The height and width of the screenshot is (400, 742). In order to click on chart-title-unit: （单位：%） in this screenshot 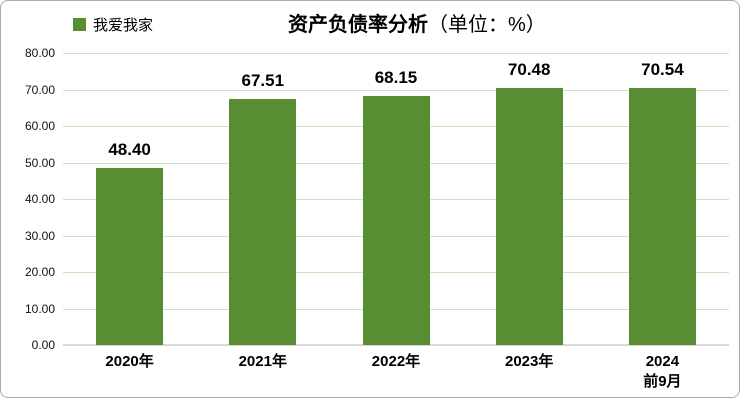, I will do `click(487, 25)`.